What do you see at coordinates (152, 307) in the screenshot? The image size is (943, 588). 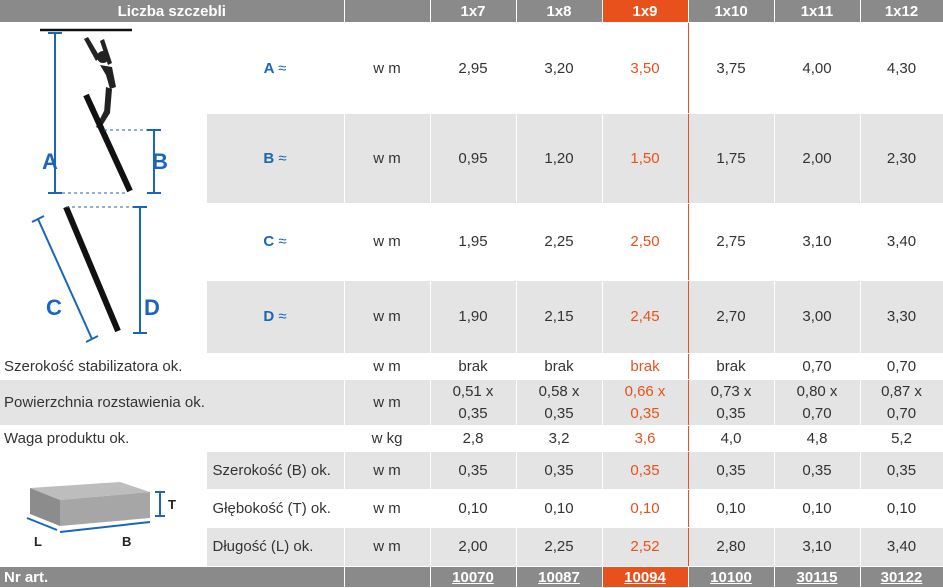 I see `dim-label-d: D` at bounding box center [152, 307].